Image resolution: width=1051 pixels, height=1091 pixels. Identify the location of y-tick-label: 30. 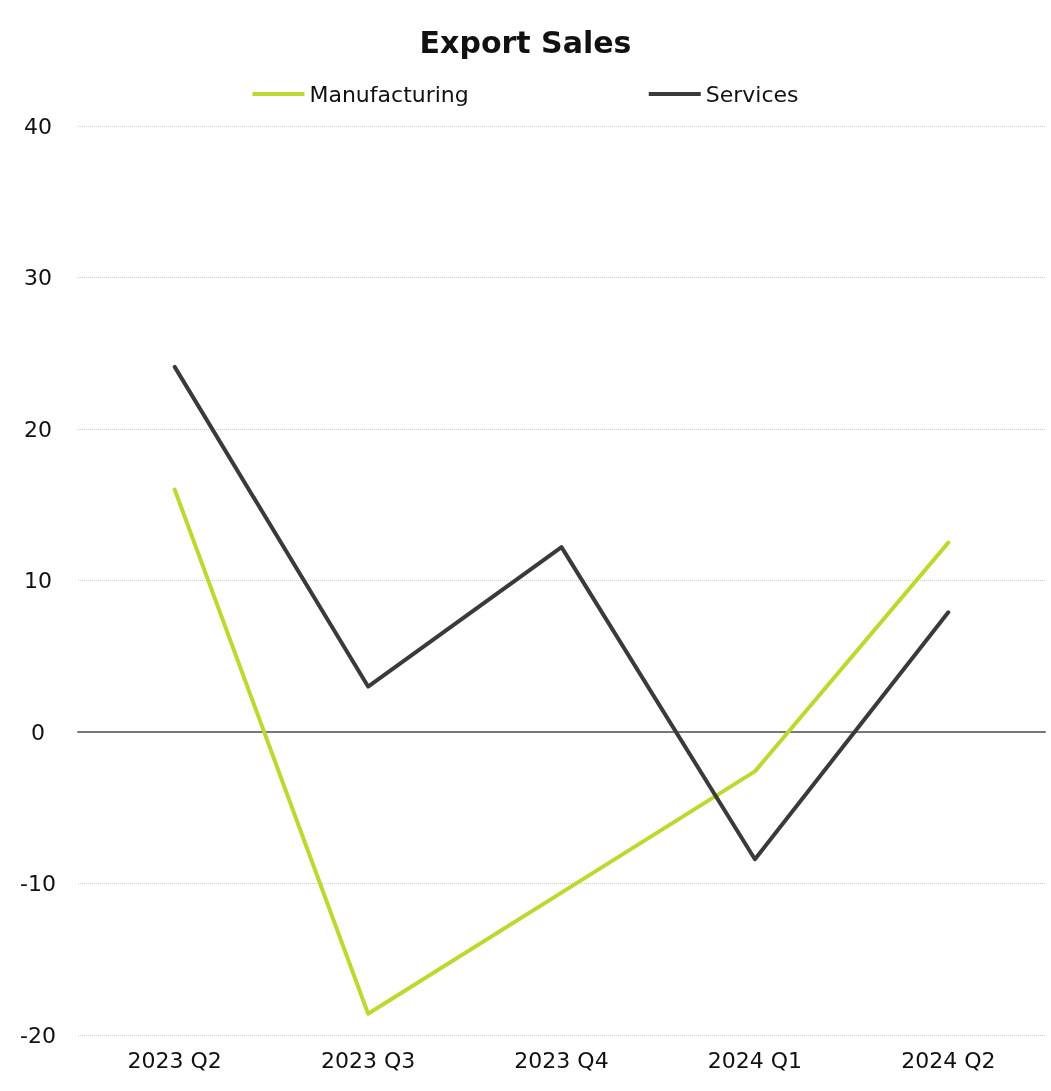
(38, 277).